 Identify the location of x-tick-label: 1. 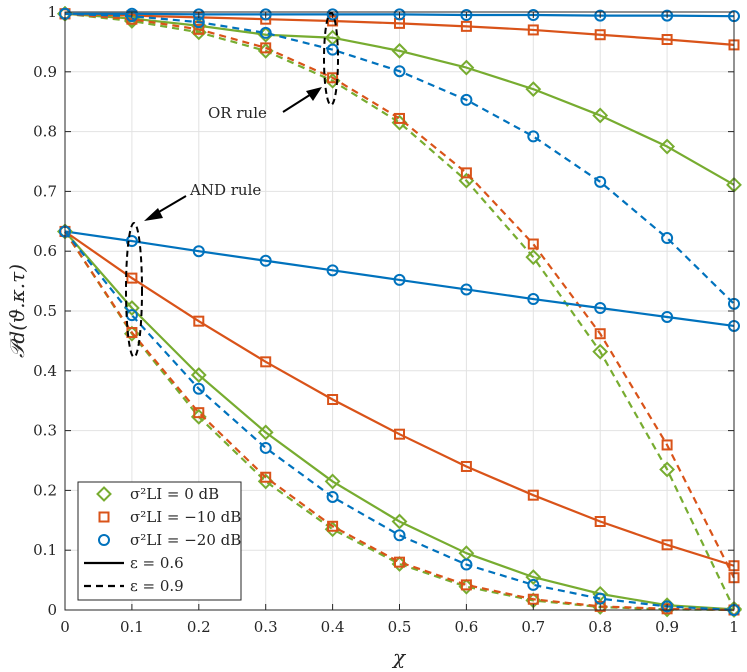
(734, 627).